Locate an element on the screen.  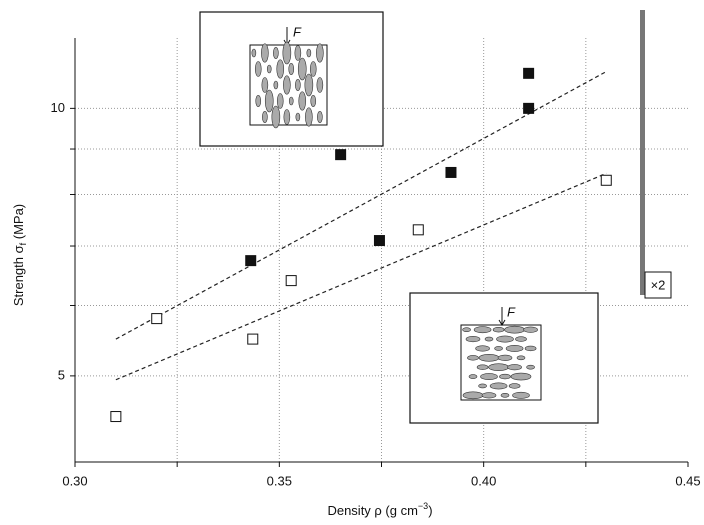
y-axis-title: Strength σf (MPa) is located at coordinates (19, 255).